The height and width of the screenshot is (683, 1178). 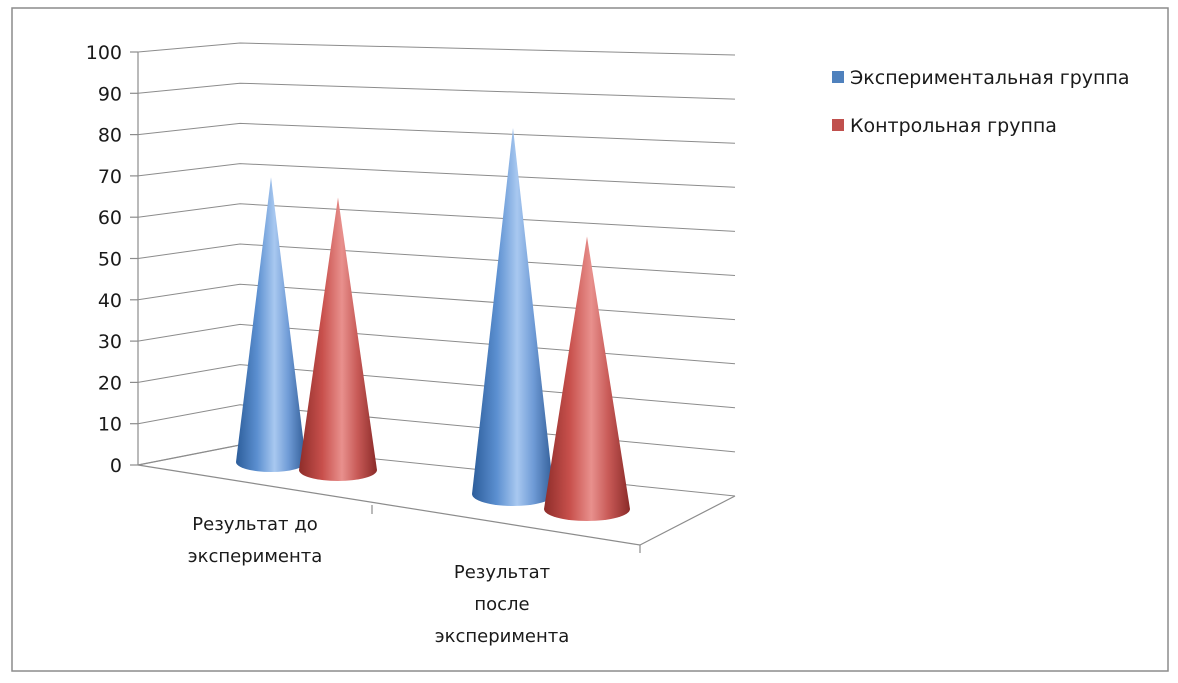 I want to click on y-tick-labels: 0 10 20 30 40 50 60 70 80 90 100, so click(x=112, y=259).